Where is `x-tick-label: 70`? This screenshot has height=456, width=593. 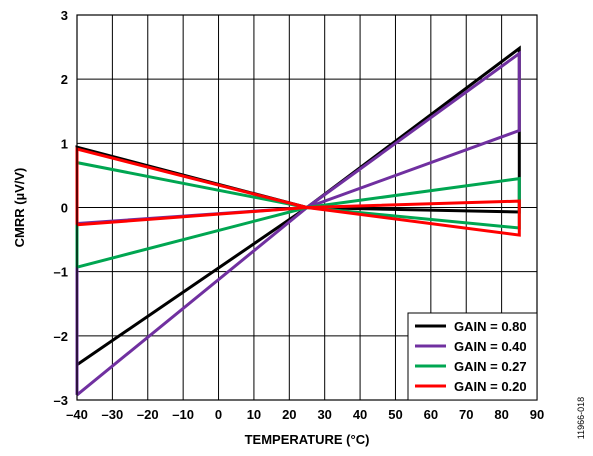
x-tick-label: 70 is located at coordinates (466, 414).